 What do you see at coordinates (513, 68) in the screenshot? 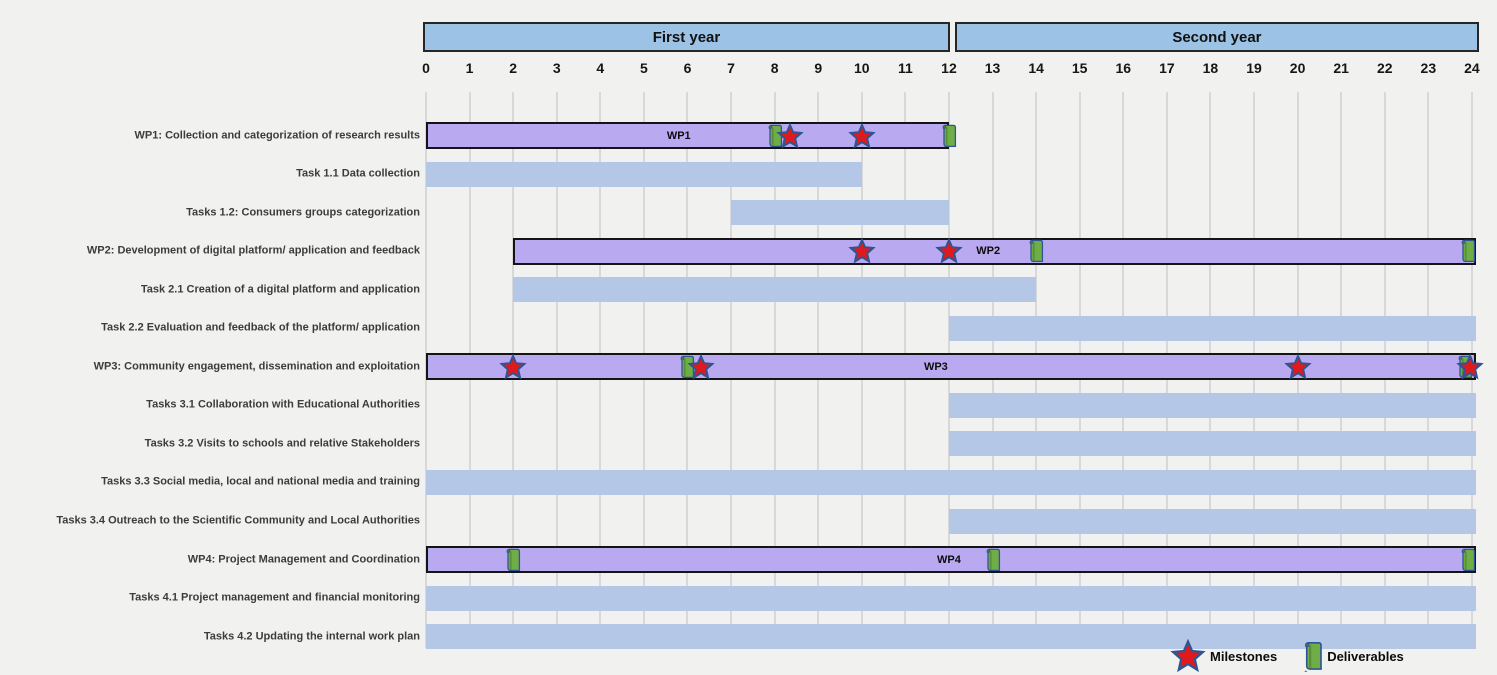
I see `month-tick-label: 2` at bounding box center [513, 68].